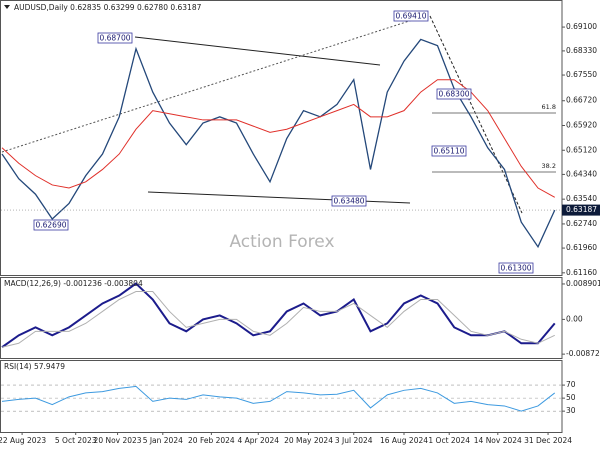 This screenshot has width=600, height=450. What do you see at coordinates (571, 397) in the screenshot?
I see `y-tick-label: 50` at bounding box center [571, 397].